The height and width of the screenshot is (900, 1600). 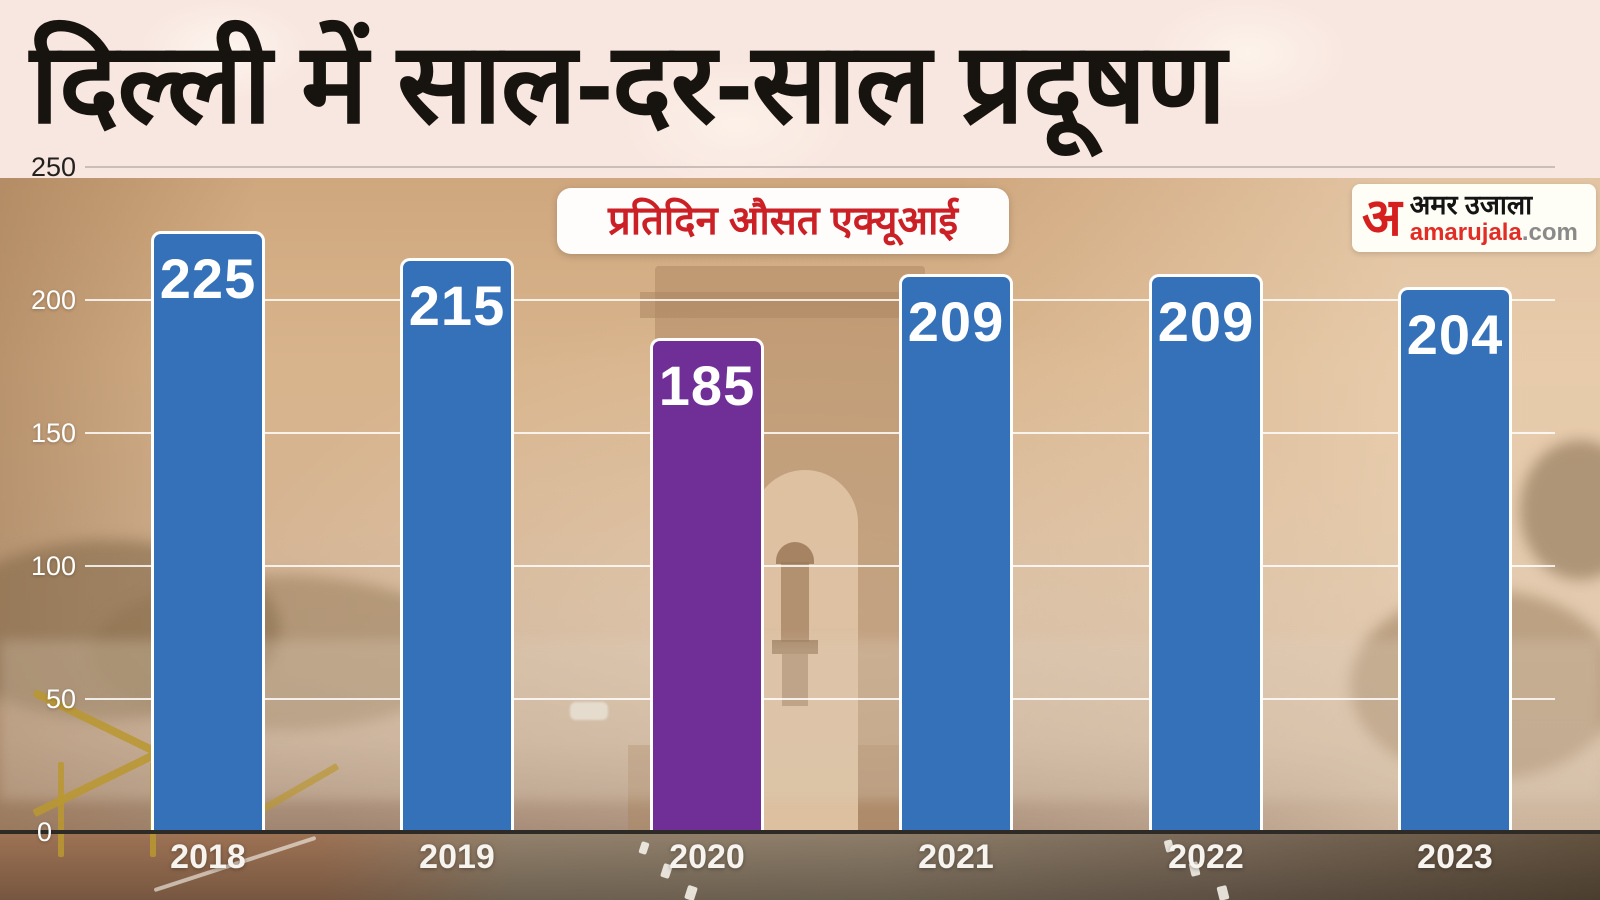 I want to click on logo-brand-name: अमर उजाला, so click(x=1471, y=205).